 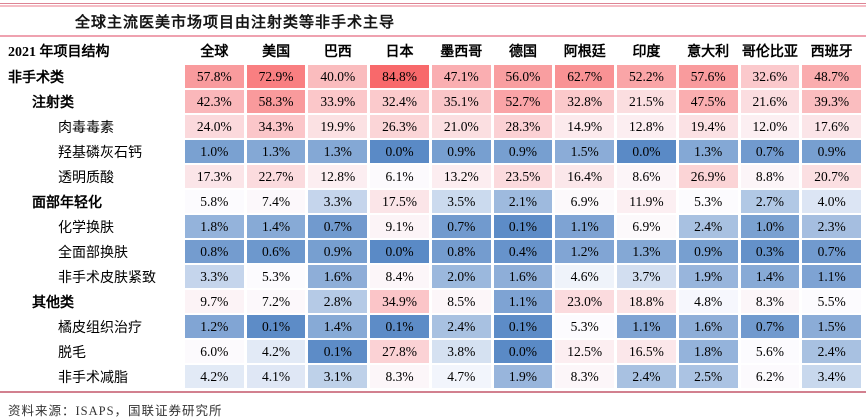 What do you see at coordinates (831, 376) in the screenshot?
I see `heatmap-cell: 3.4%` at bounding box center [831, 376].